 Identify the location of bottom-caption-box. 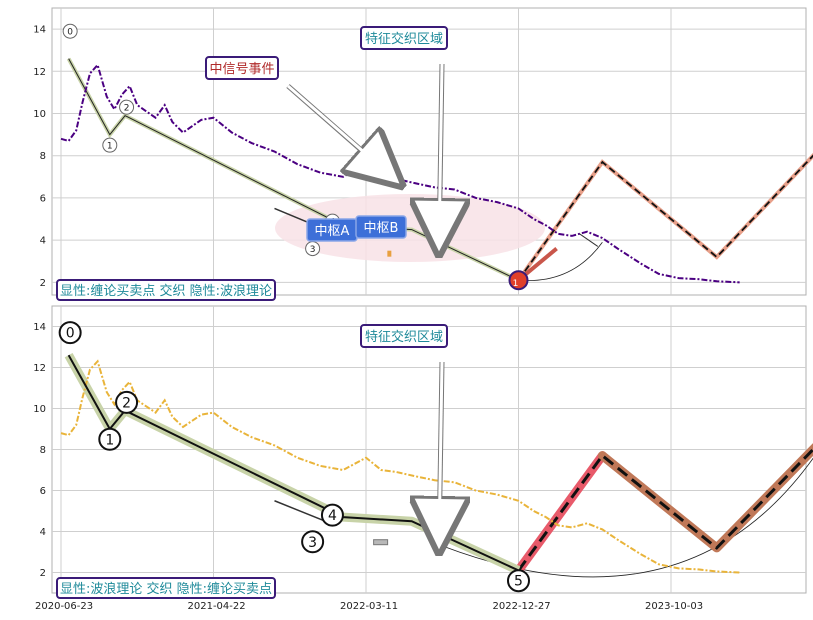
(166, 588).